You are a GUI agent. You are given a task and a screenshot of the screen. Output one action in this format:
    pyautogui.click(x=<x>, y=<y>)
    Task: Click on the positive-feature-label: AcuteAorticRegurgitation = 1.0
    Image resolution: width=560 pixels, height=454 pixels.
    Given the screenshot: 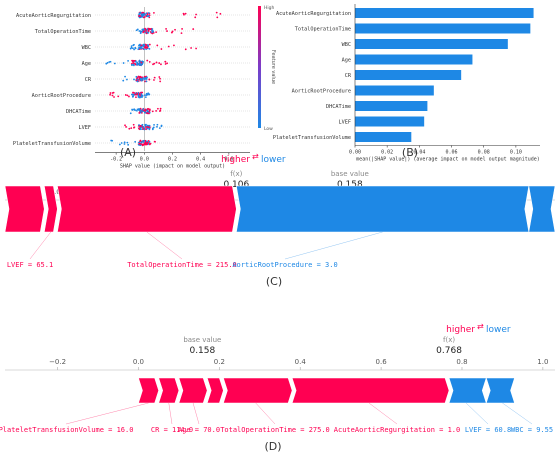 What is the action you would take?
    pyautogui.click(x=397, y=430)
    